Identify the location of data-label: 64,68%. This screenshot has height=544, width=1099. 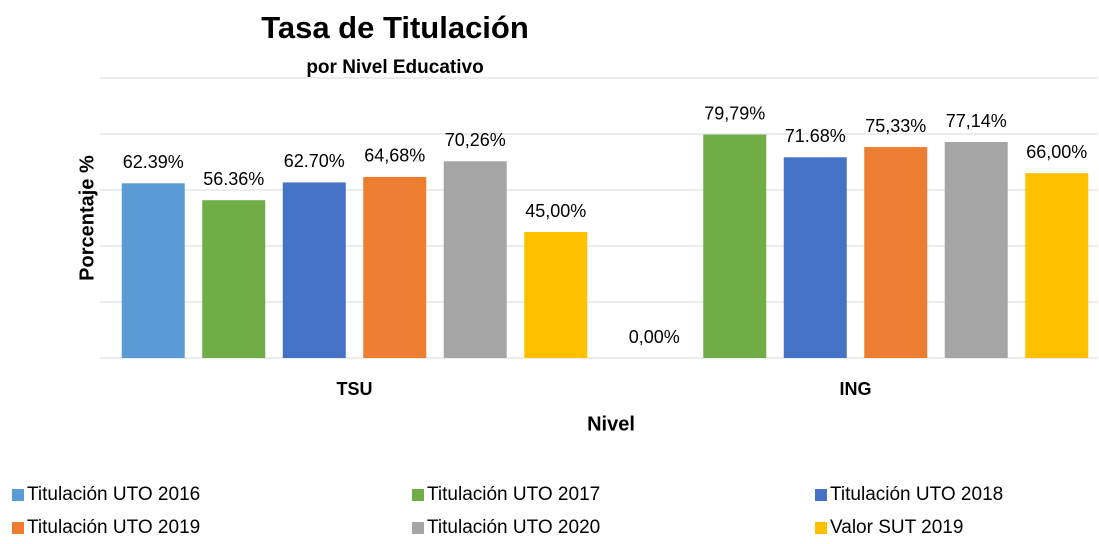
(394, 156).